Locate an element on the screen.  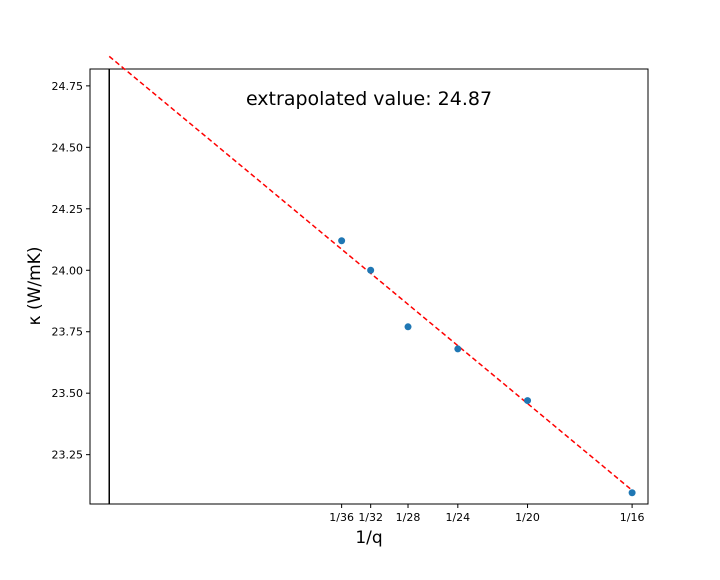
x-tick-label: 1/36 is located at coordinates (341, 517).